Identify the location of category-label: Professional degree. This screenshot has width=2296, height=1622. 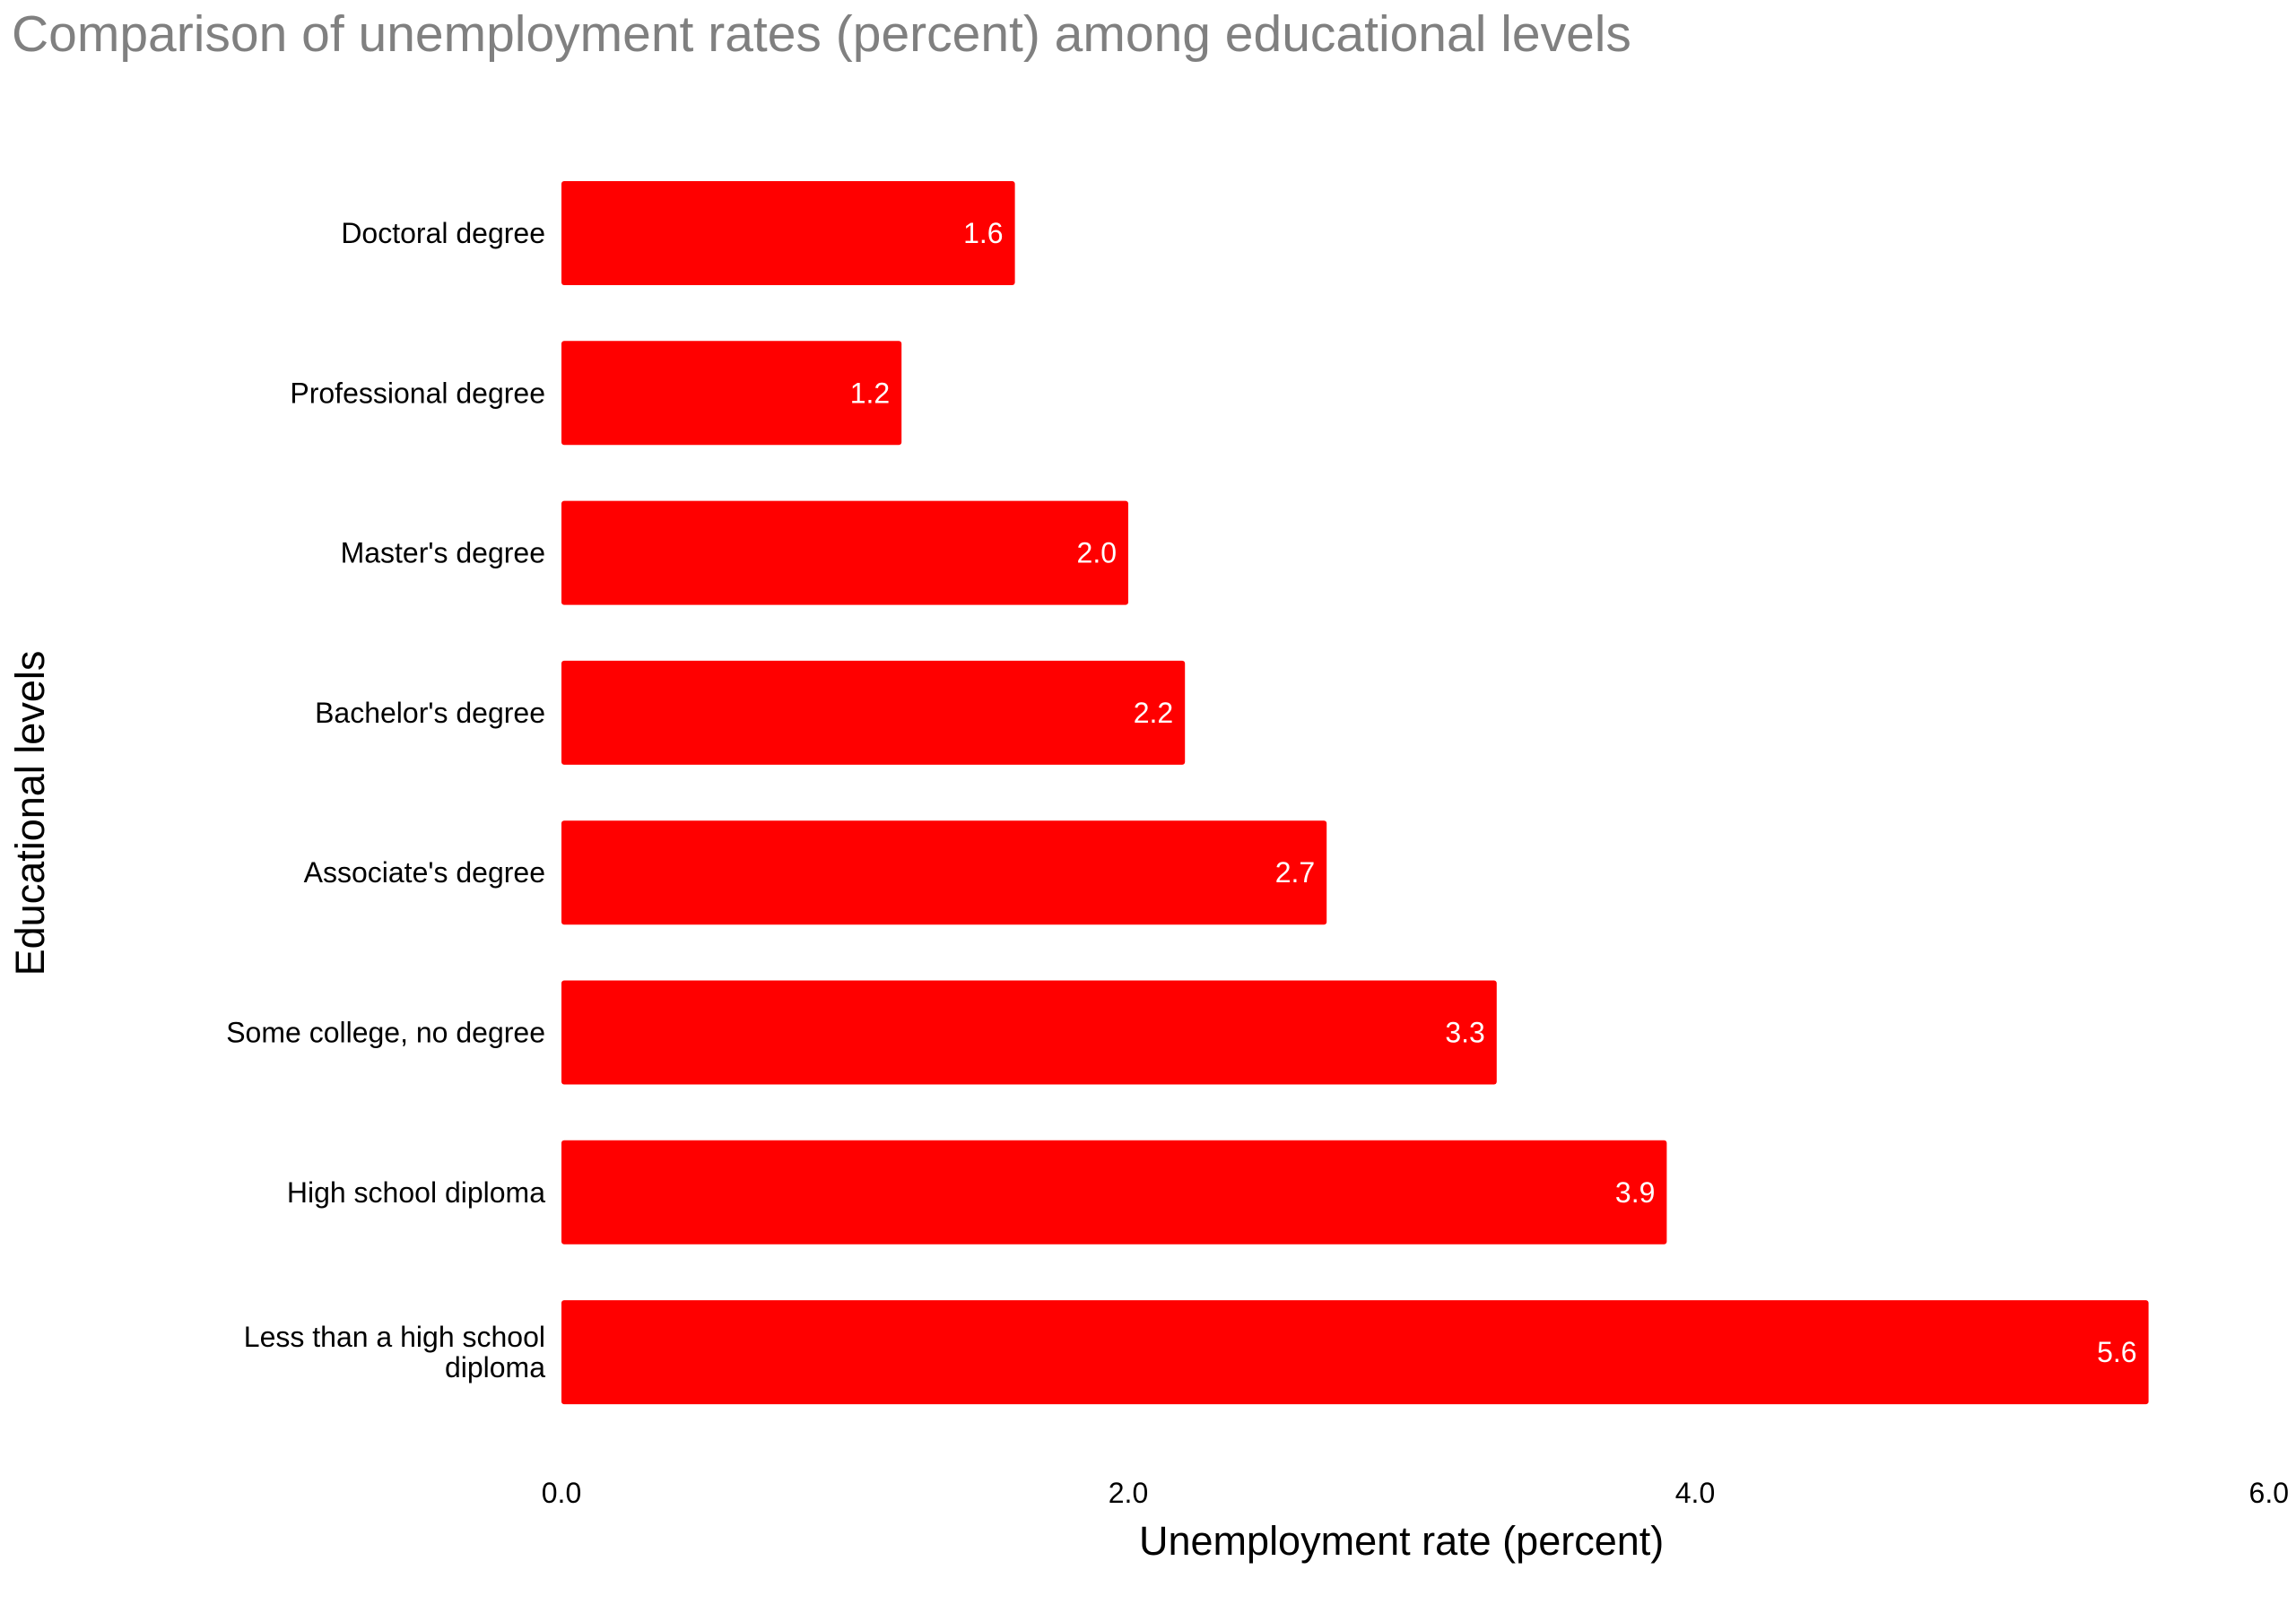
(417, 393).